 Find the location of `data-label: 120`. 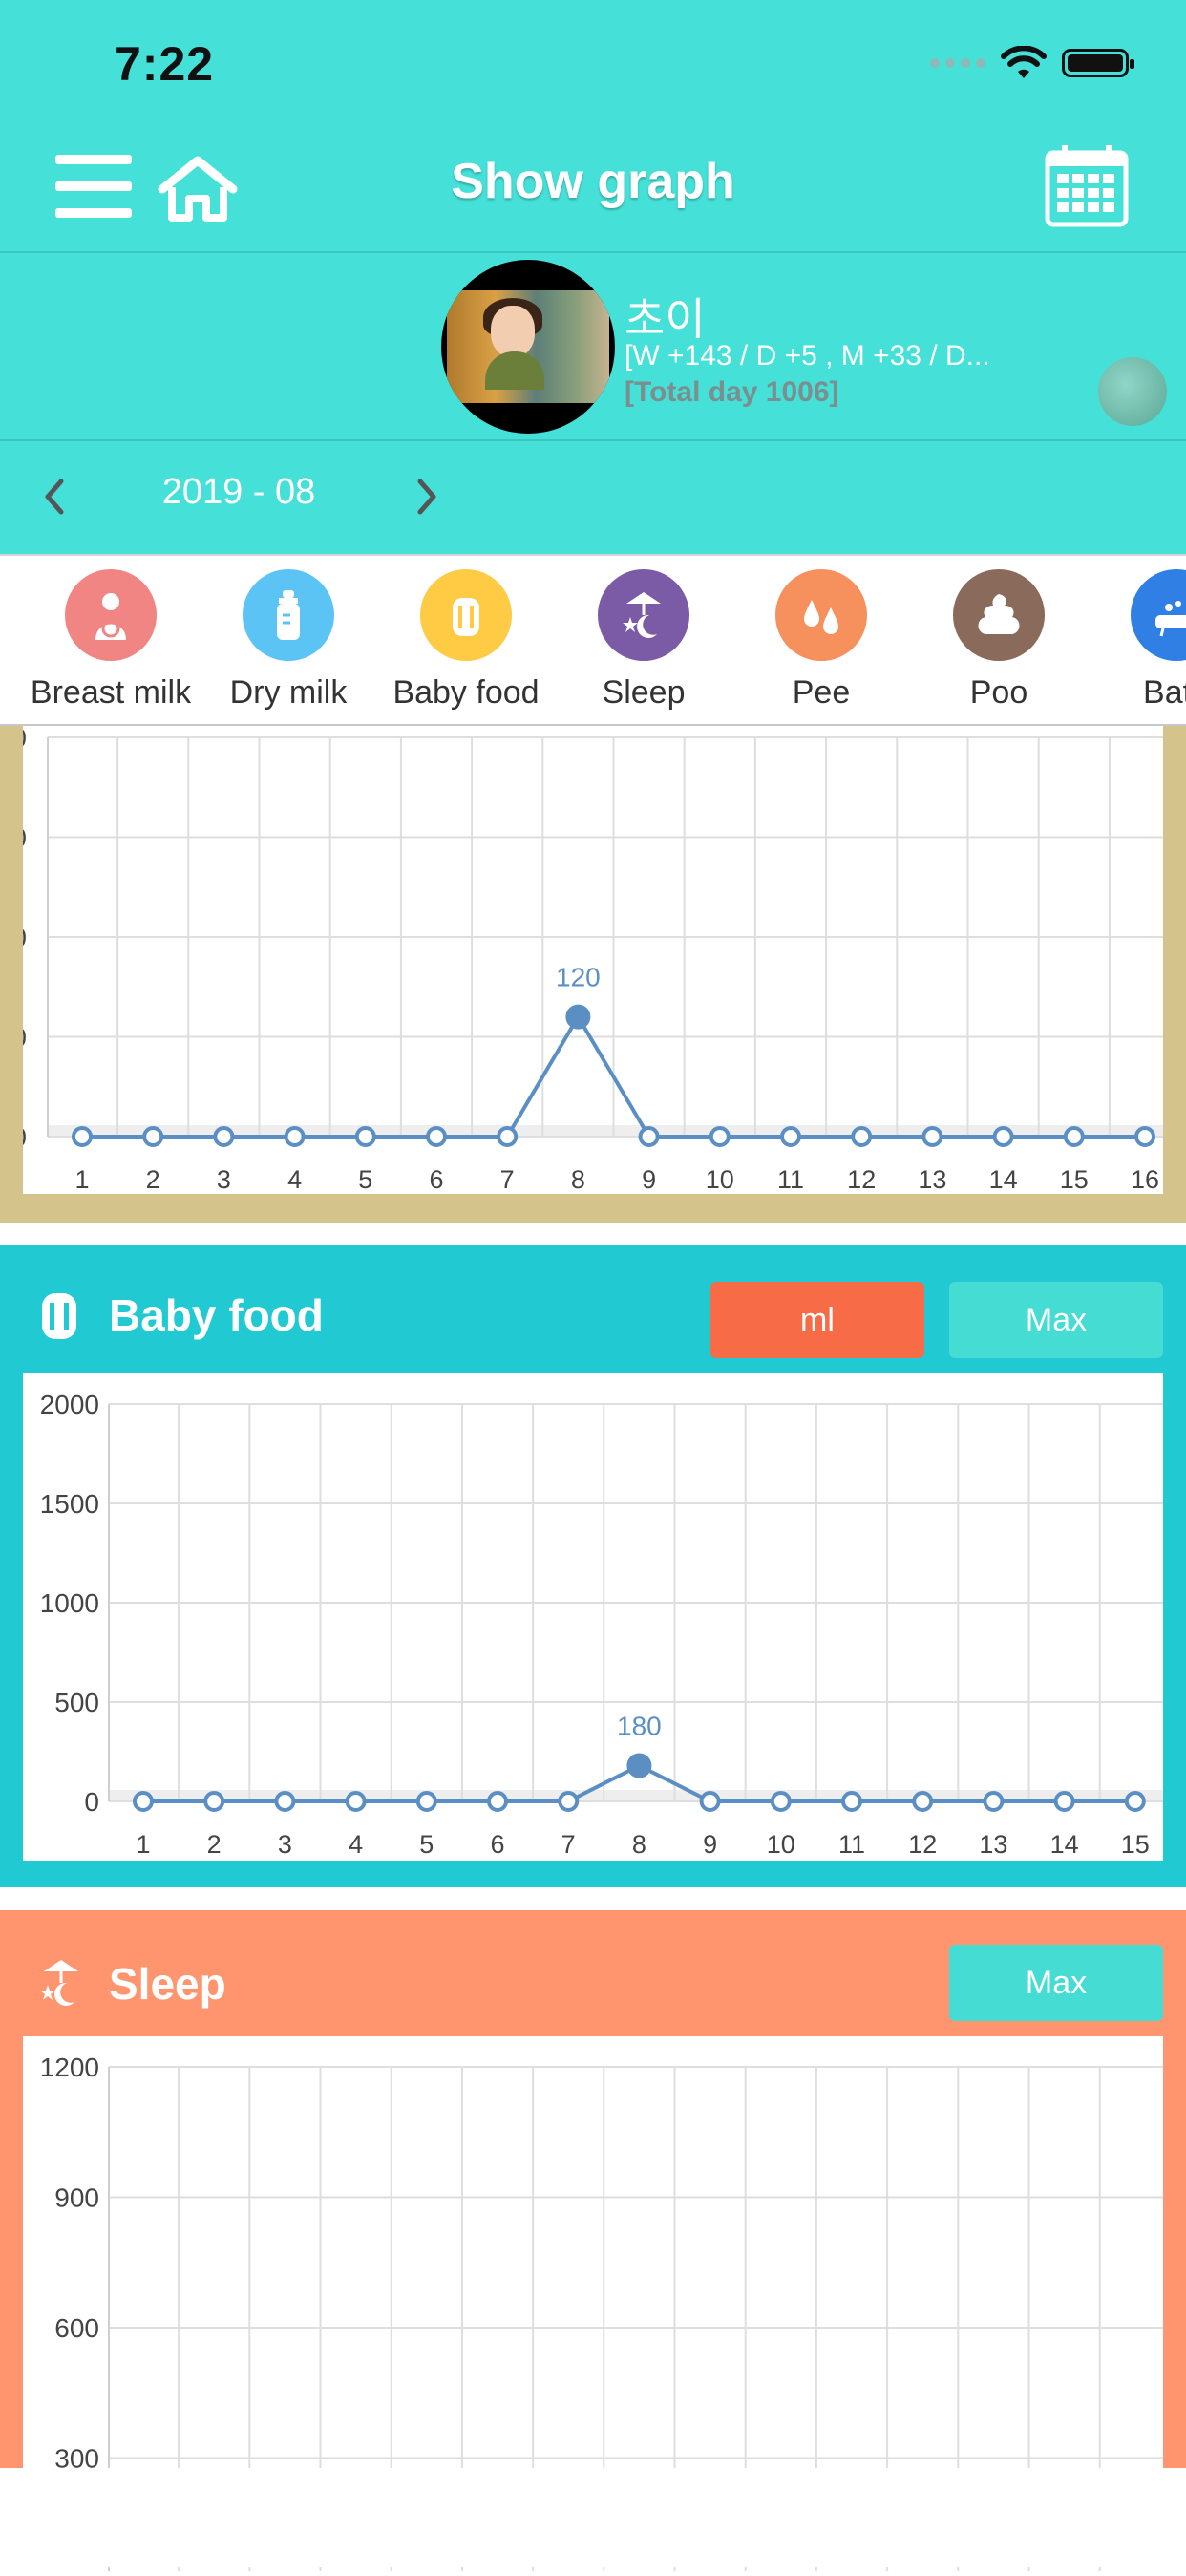

data-label: 120 is located at coordinates (578, 977).